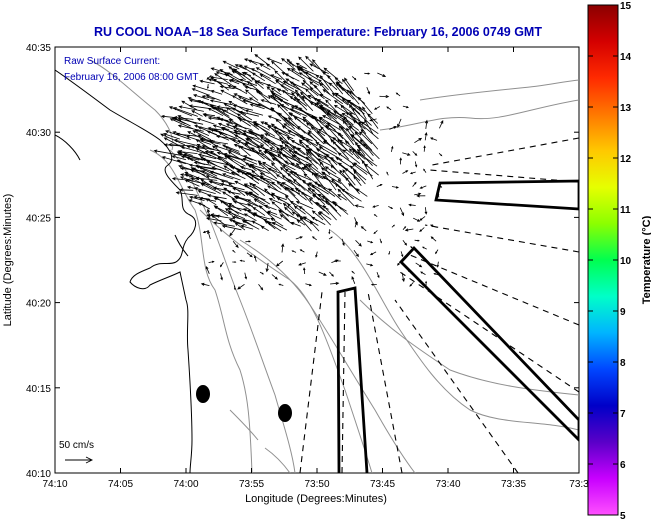  I want to click on colorbar-tick-label: 15, so click(626, 6).